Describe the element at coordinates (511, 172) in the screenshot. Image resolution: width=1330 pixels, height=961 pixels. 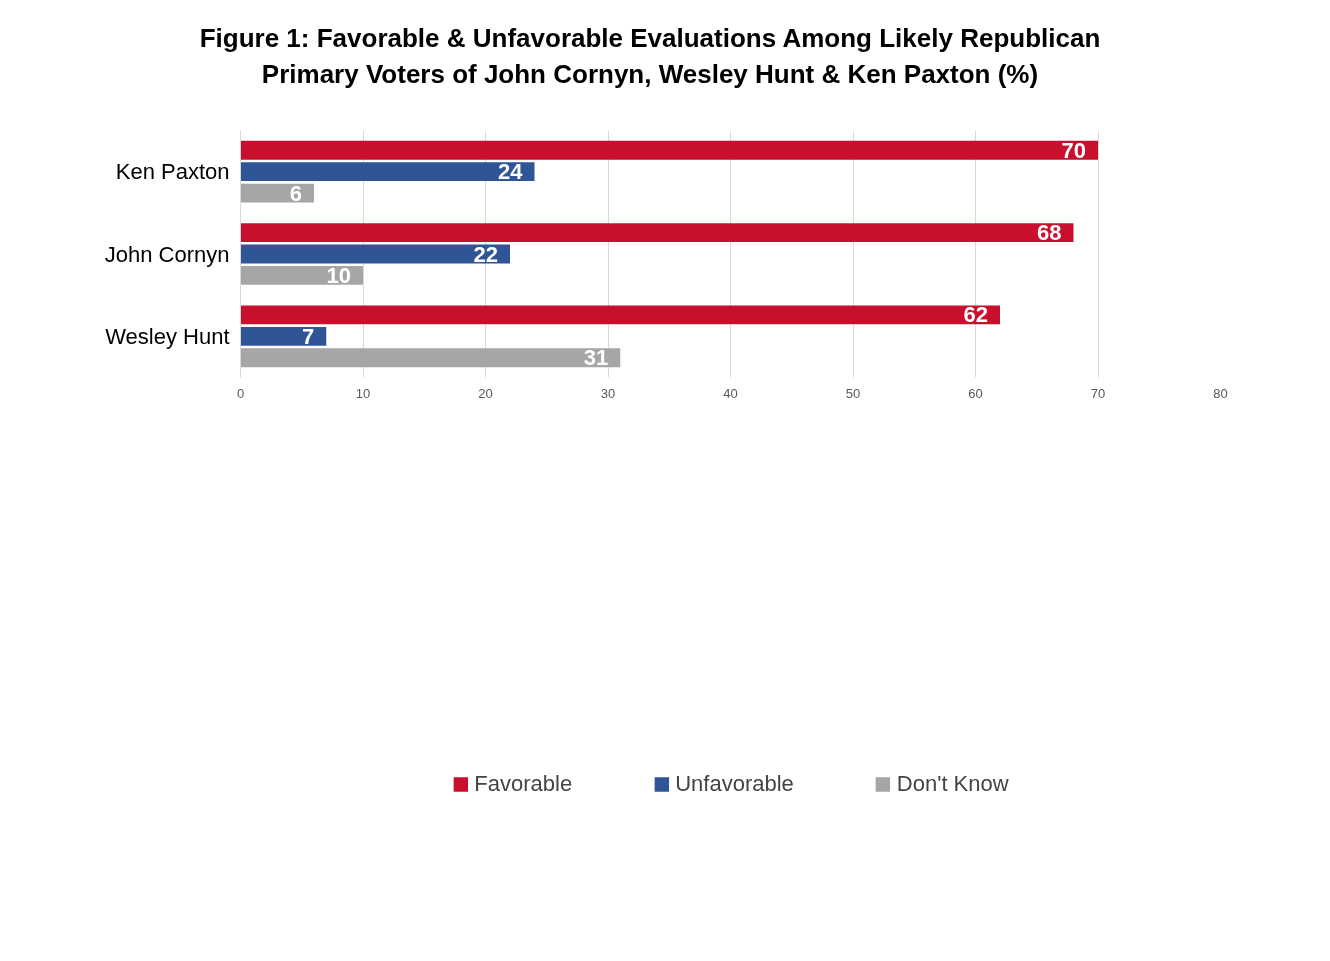
I see `data-label: 24` at that location.